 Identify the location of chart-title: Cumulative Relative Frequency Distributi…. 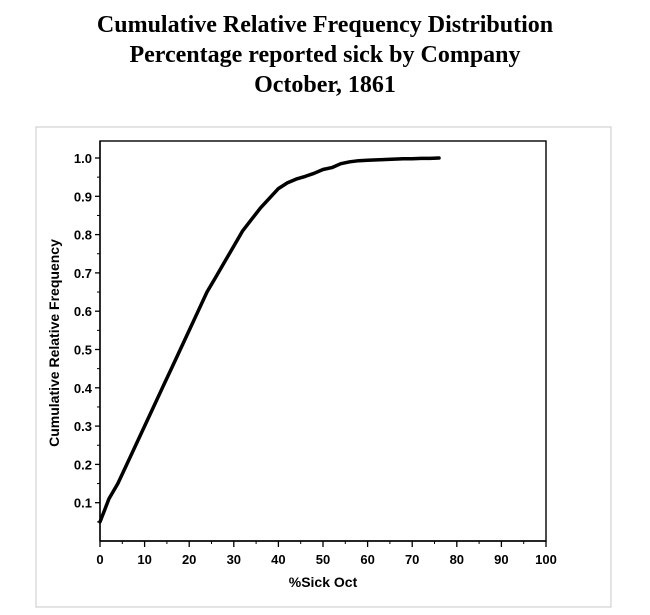
(325, 55).